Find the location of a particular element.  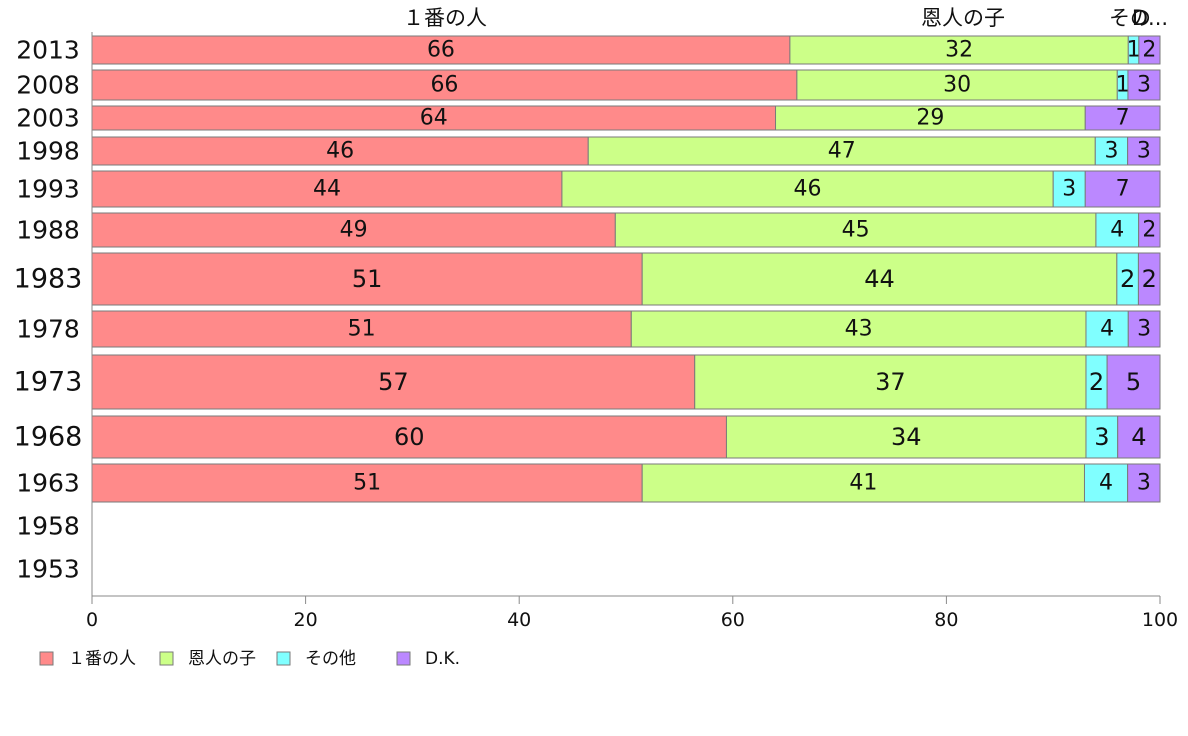

legend-item: １番の人 is located at coordinates (87, 659).